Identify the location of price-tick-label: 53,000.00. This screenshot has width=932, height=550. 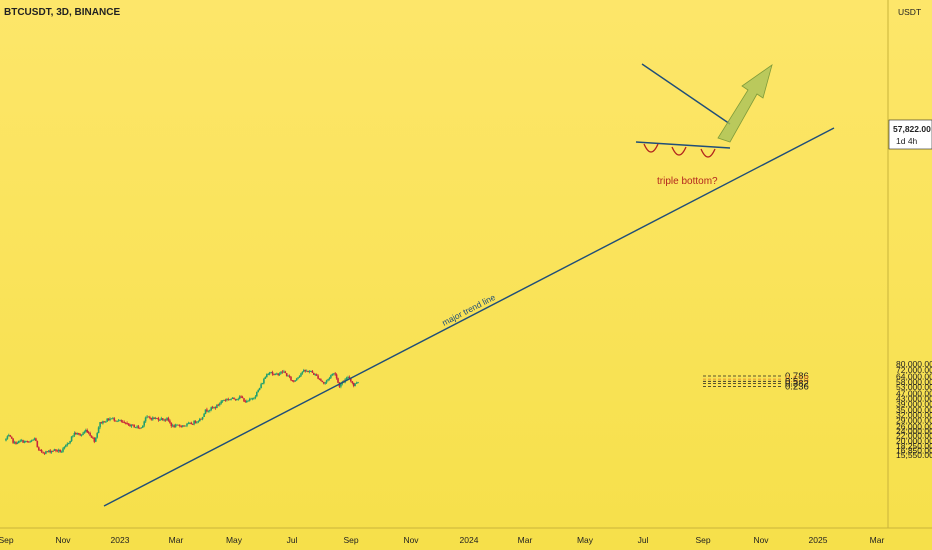
(914, 387).